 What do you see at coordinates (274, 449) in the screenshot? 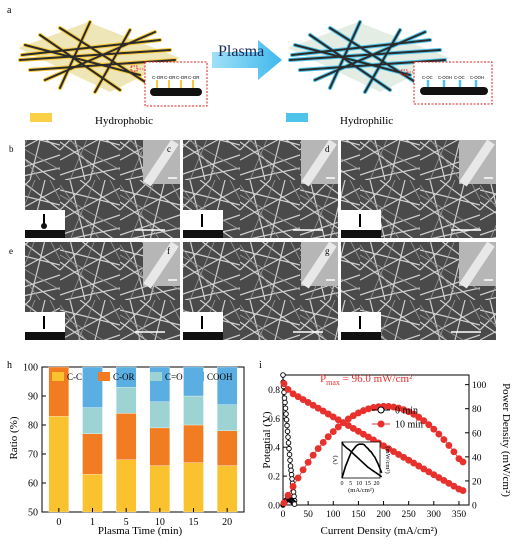
I see `i-ytick-label: 0.4` at bounding box center [274, 449].